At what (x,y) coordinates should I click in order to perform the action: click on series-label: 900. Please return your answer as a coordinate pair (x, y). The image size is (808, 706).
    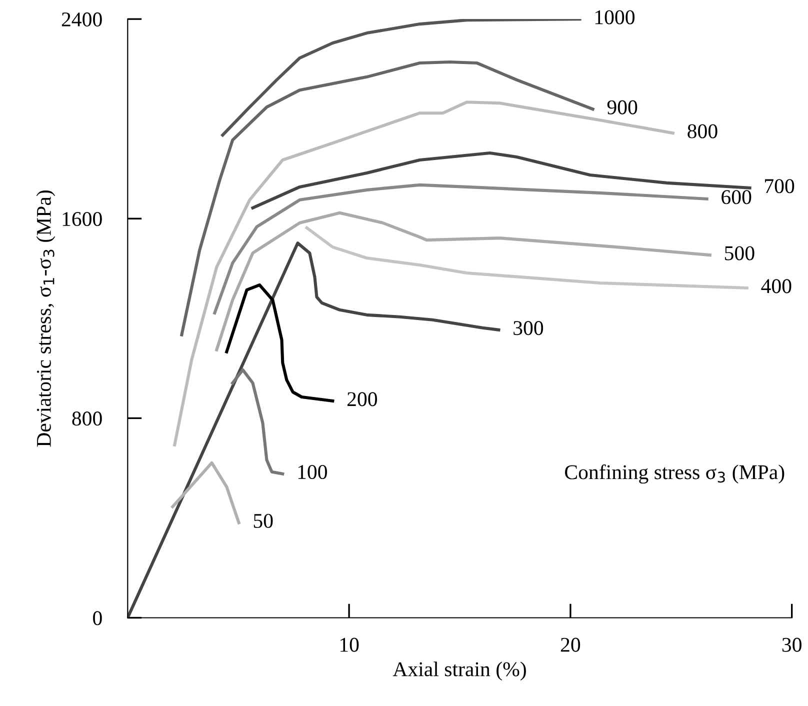
    Looking at the image, I should click on (622, 107).